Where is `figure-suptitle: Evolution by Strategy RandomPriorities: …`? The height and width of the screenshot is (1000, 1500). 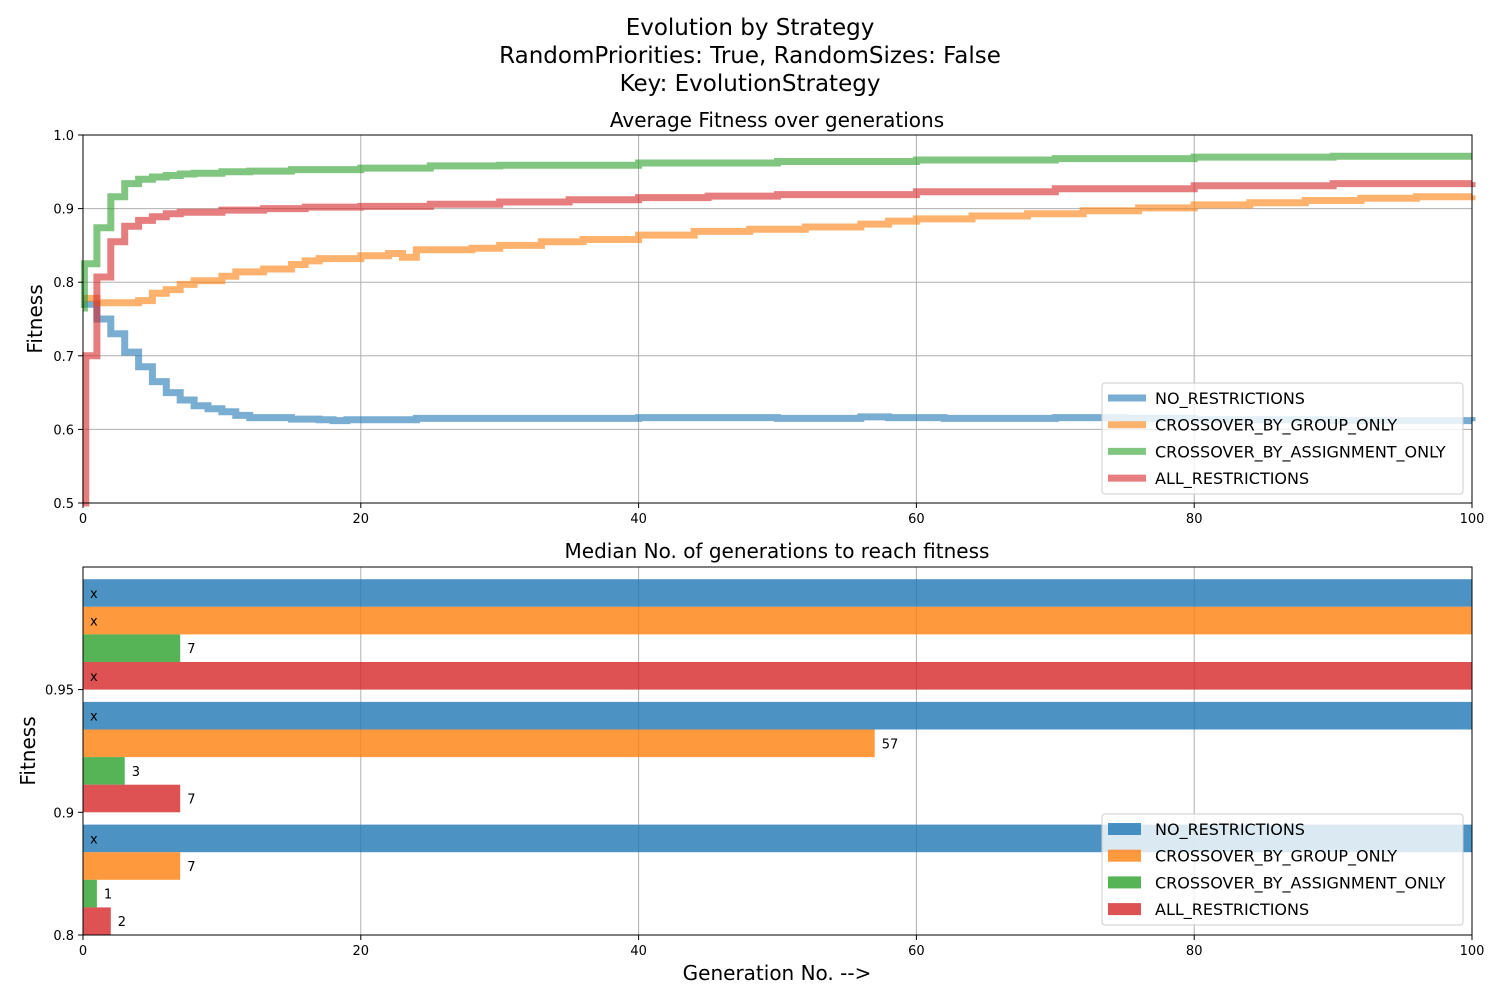 figure-suptitle: Evolution by Strategy RandomPriorities: … is located at coordinates (750, 56).